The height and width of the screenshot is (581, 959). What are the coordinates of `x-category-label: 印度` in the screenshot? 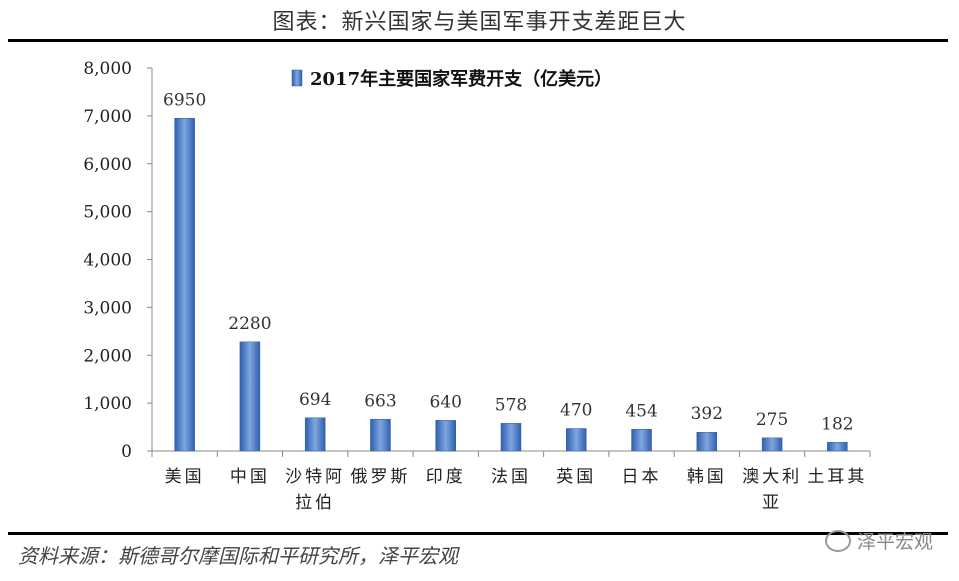 It's located at (446, 477).